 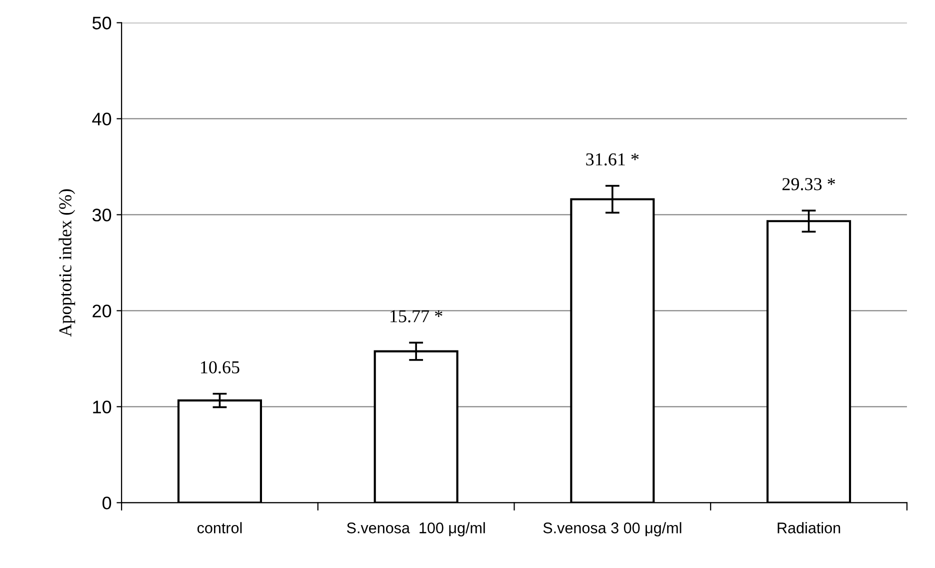 I want to click on x-tick-label: Radiation, so click(x=809, y=528).